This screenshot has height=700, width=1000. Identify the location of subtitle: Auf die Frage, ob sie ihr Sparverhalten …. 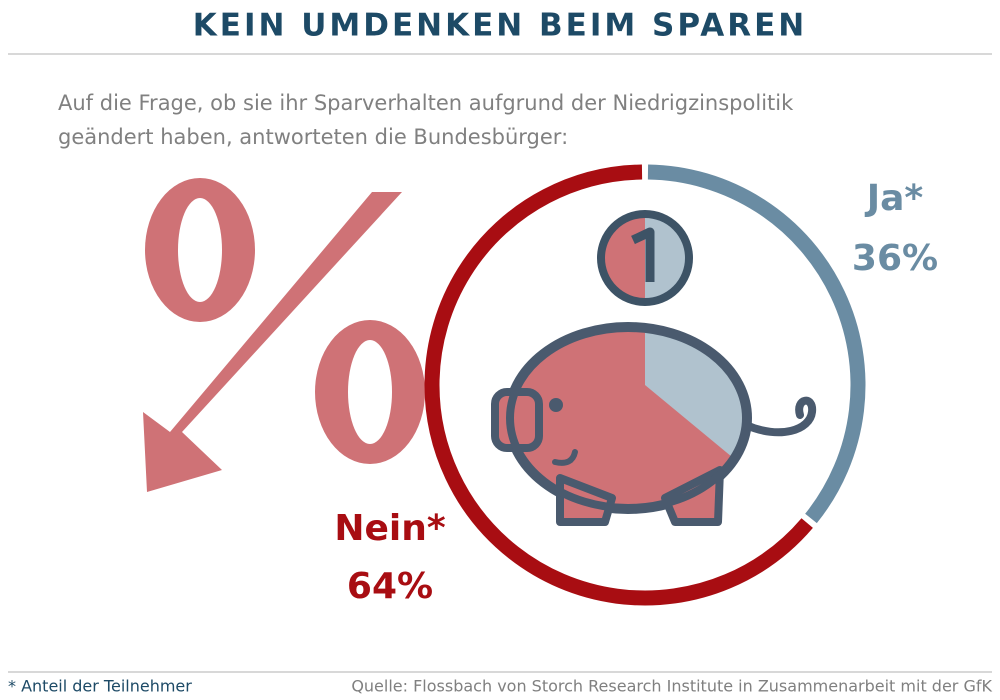
(426, 103).